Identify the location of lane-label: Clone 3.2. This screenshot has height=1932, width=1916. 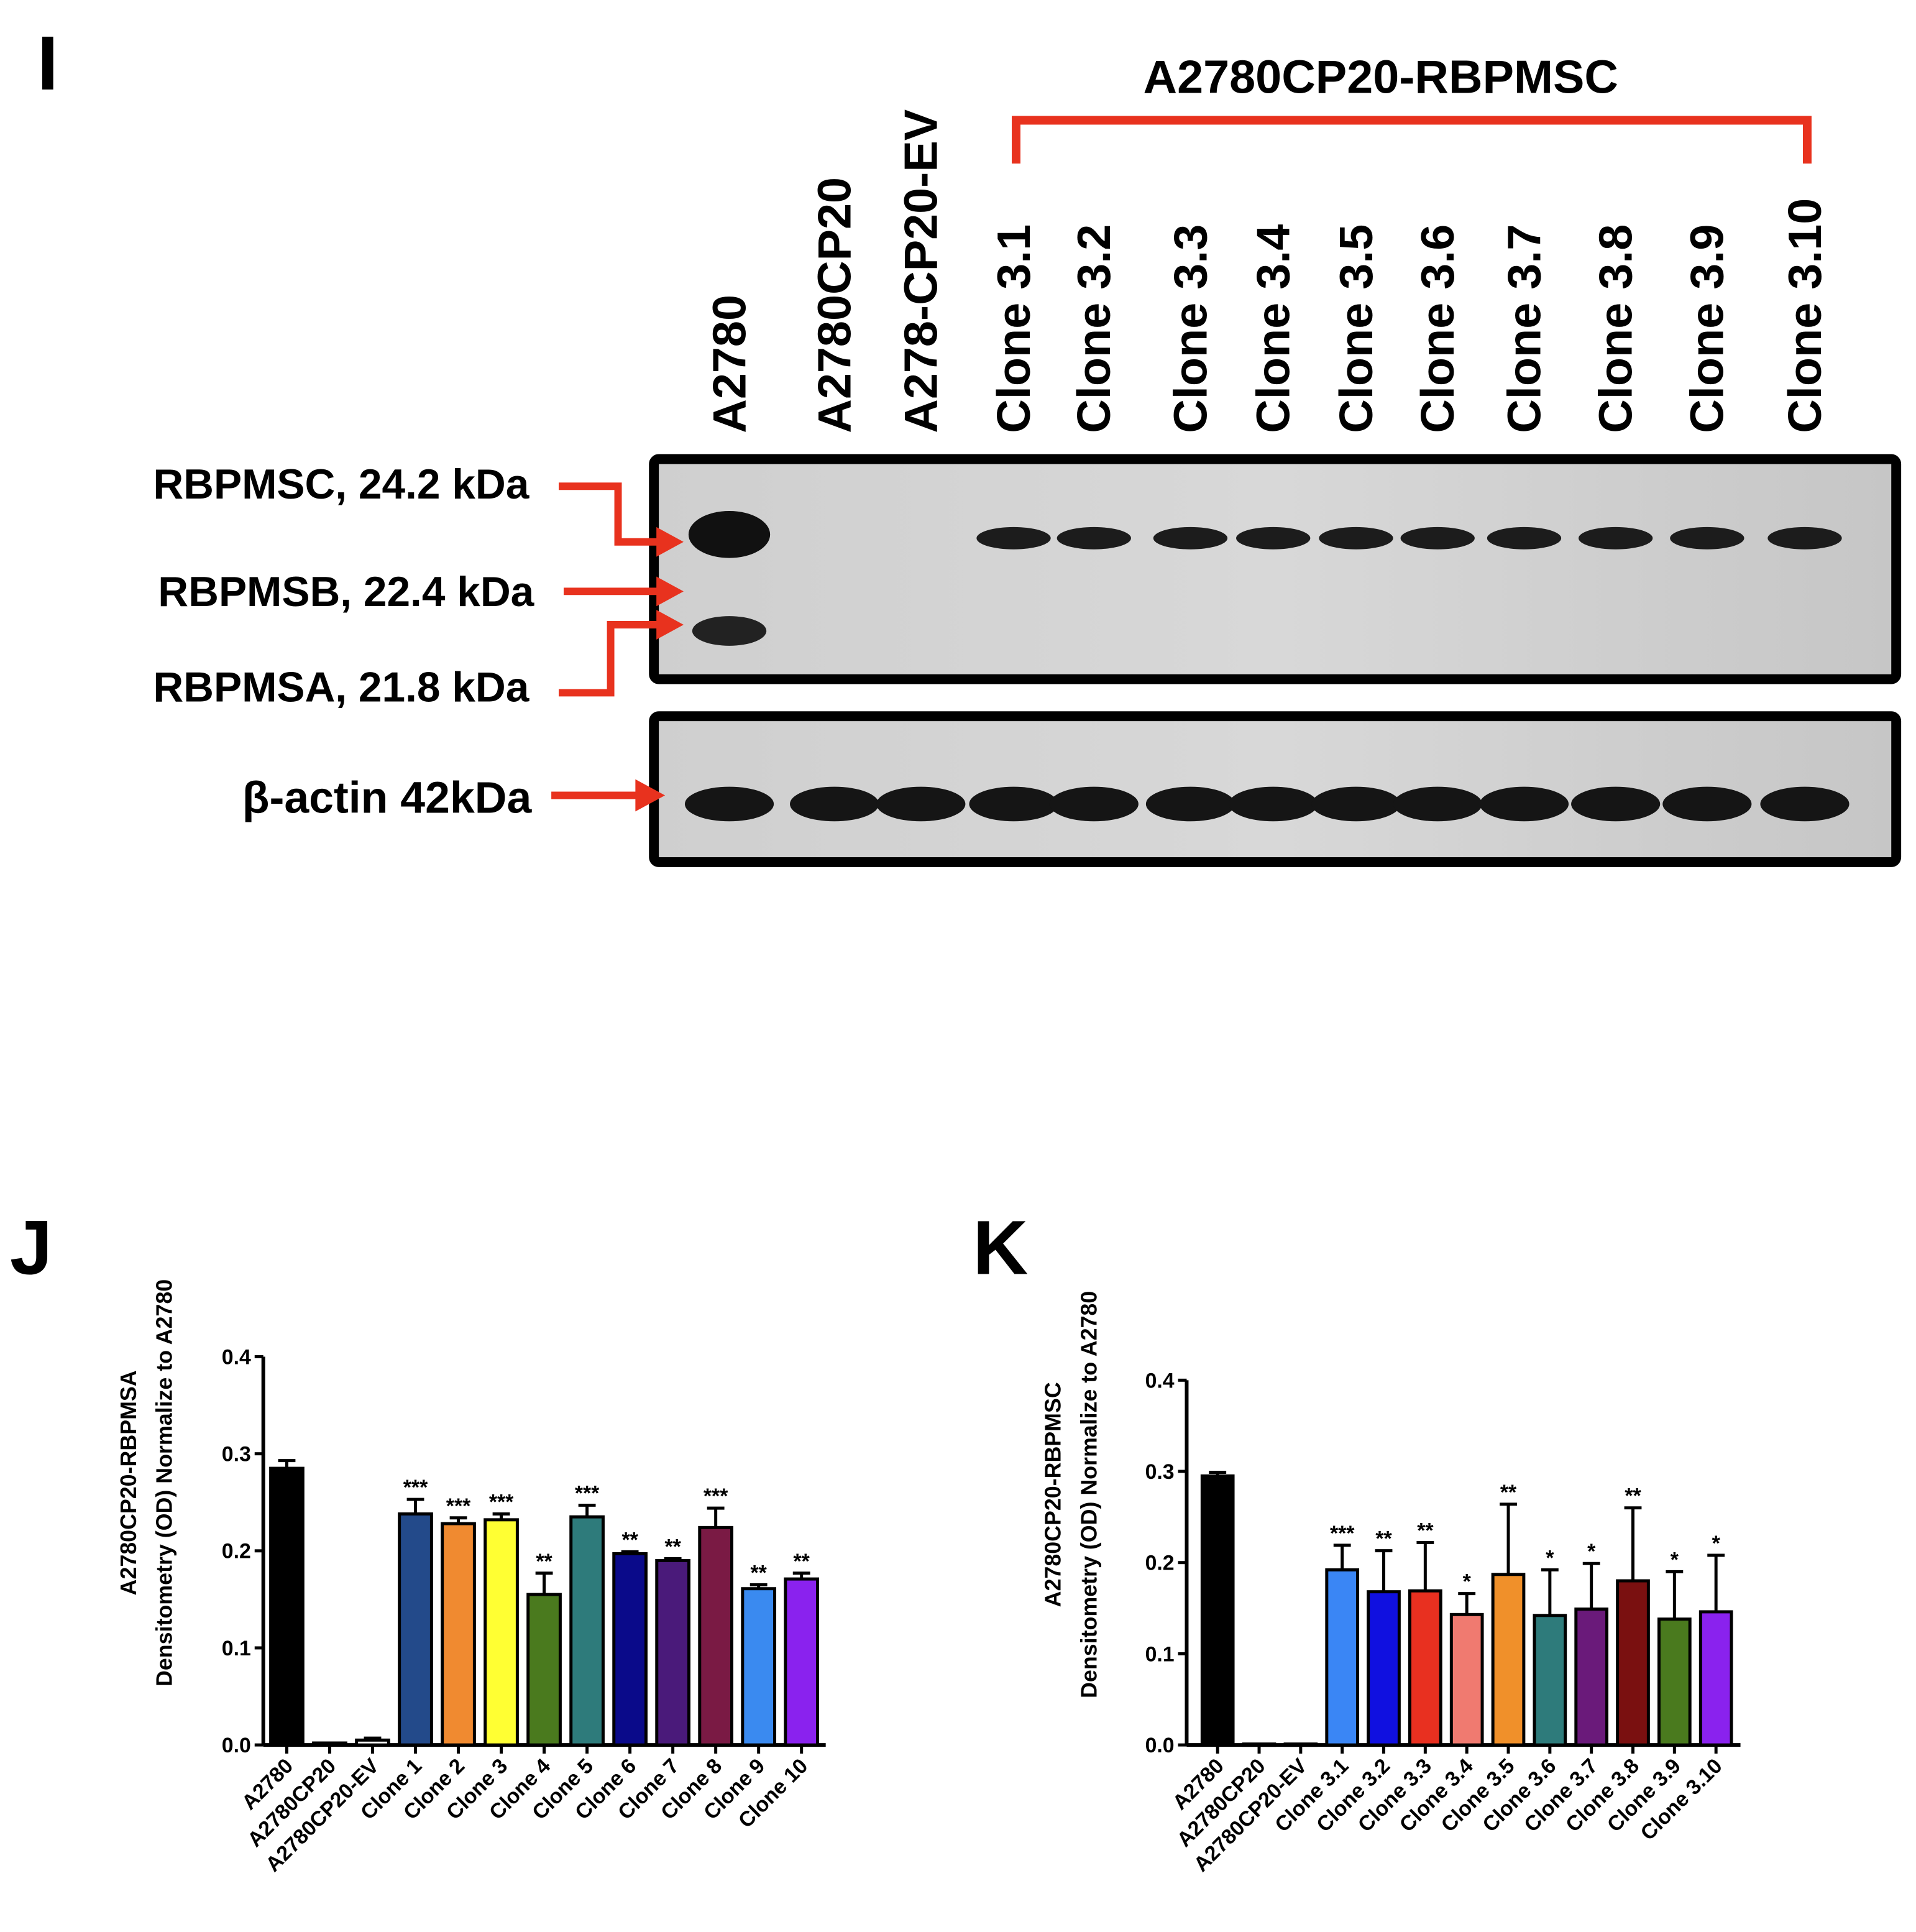
(1094, 328).